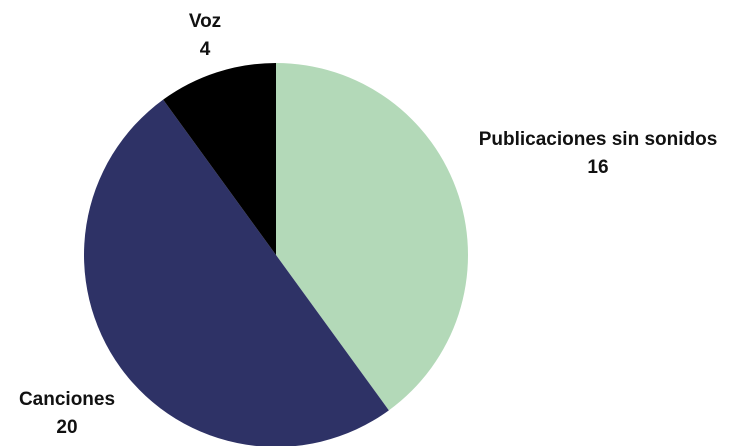 The image size is (735, 446). Describe the element at coordinates (205, 21) in the screenshot. I see `slice-label: Voz` at that location.